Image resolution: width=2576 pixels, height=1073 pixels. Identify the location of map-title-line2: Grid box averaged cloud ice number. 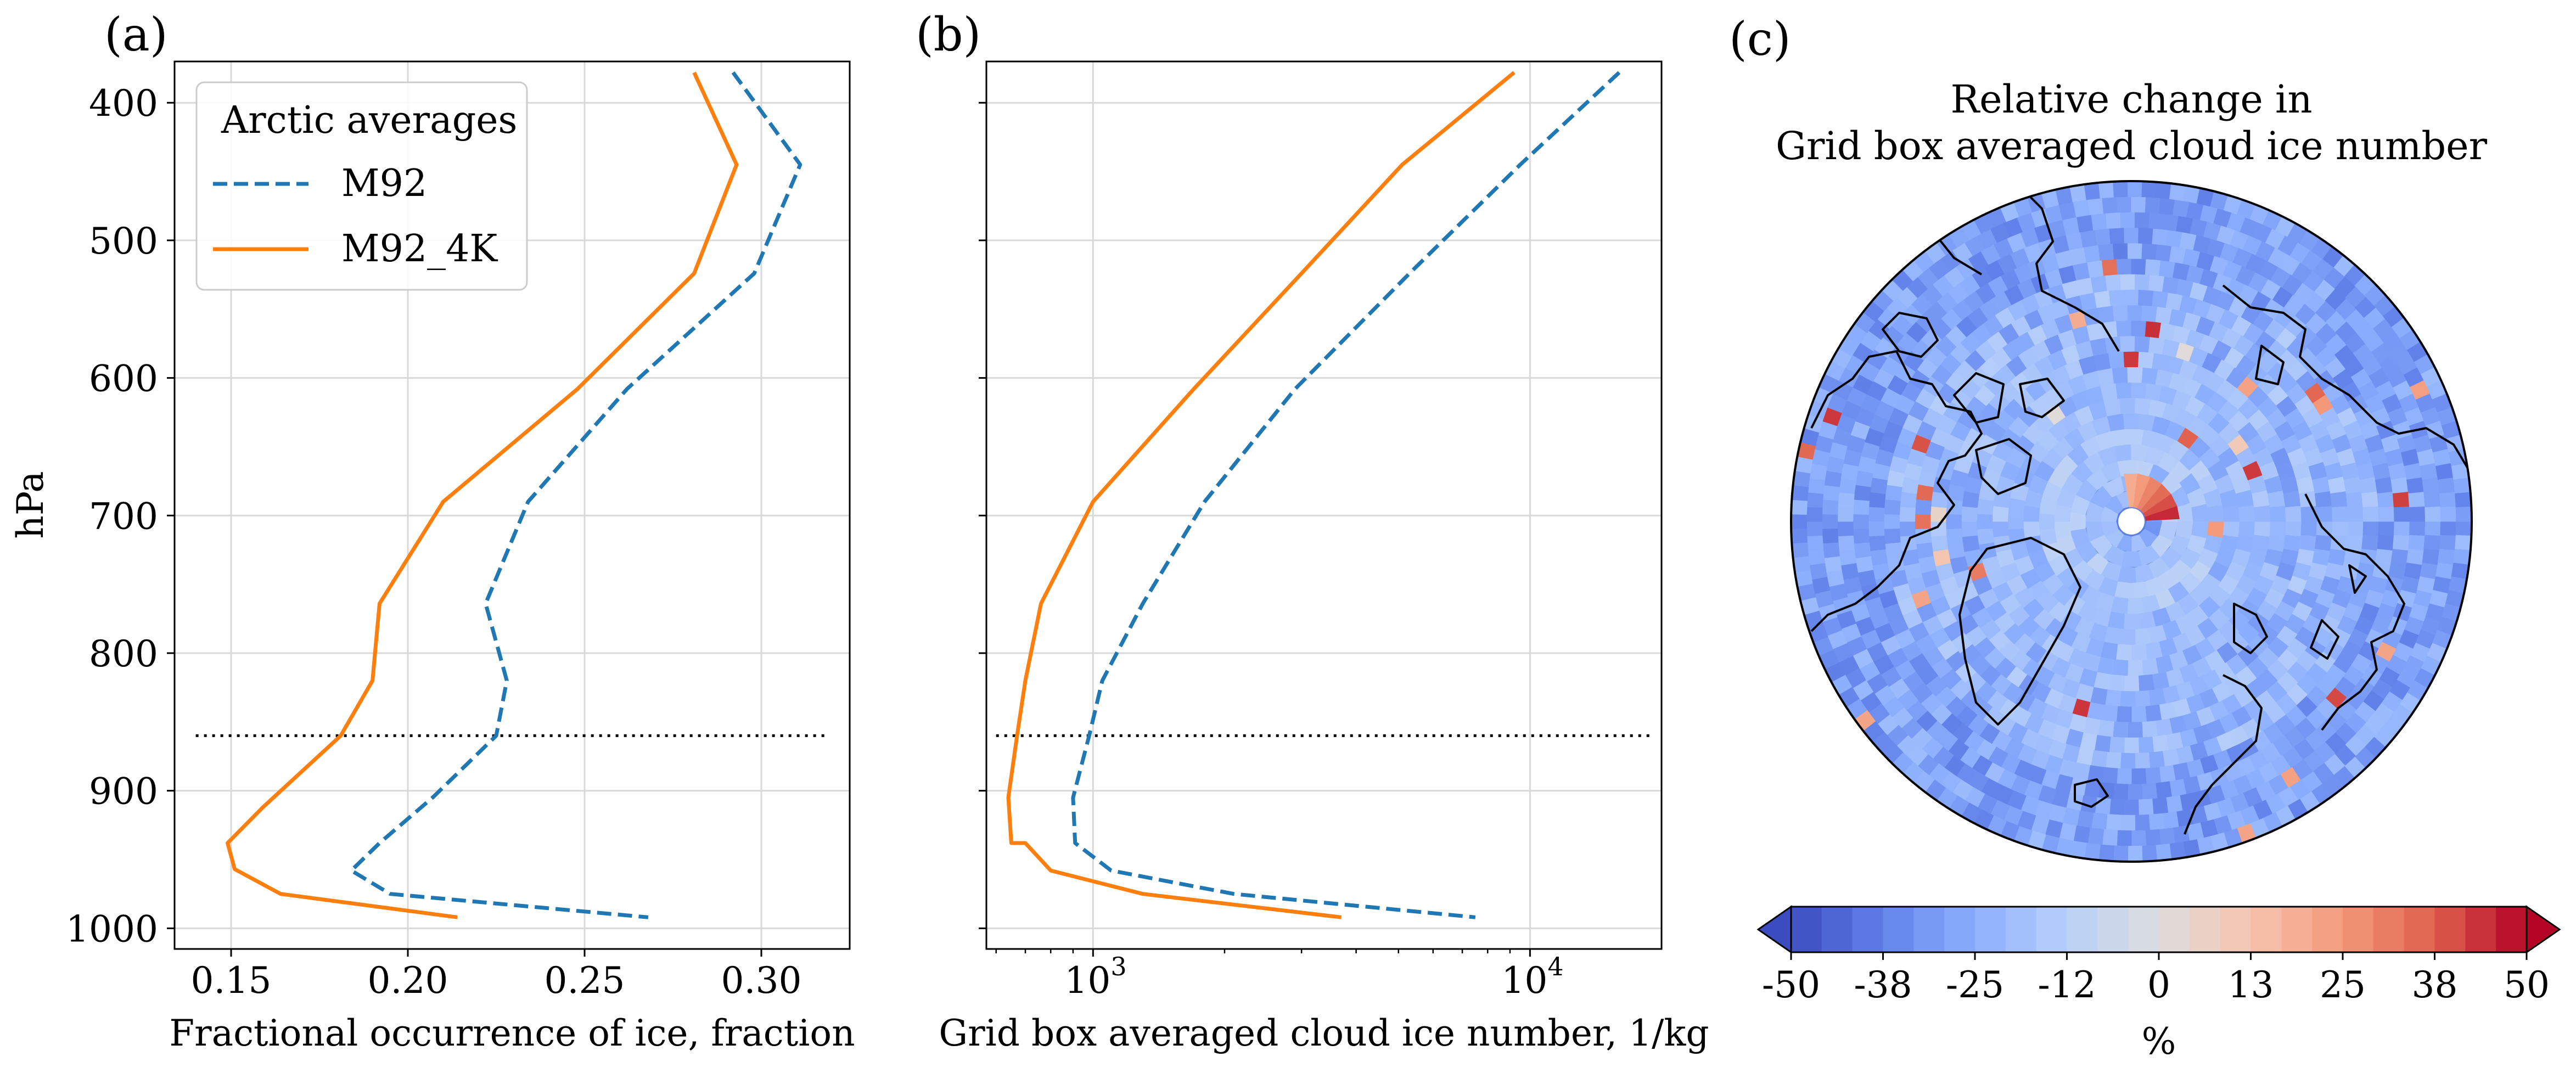
(2132, 145).